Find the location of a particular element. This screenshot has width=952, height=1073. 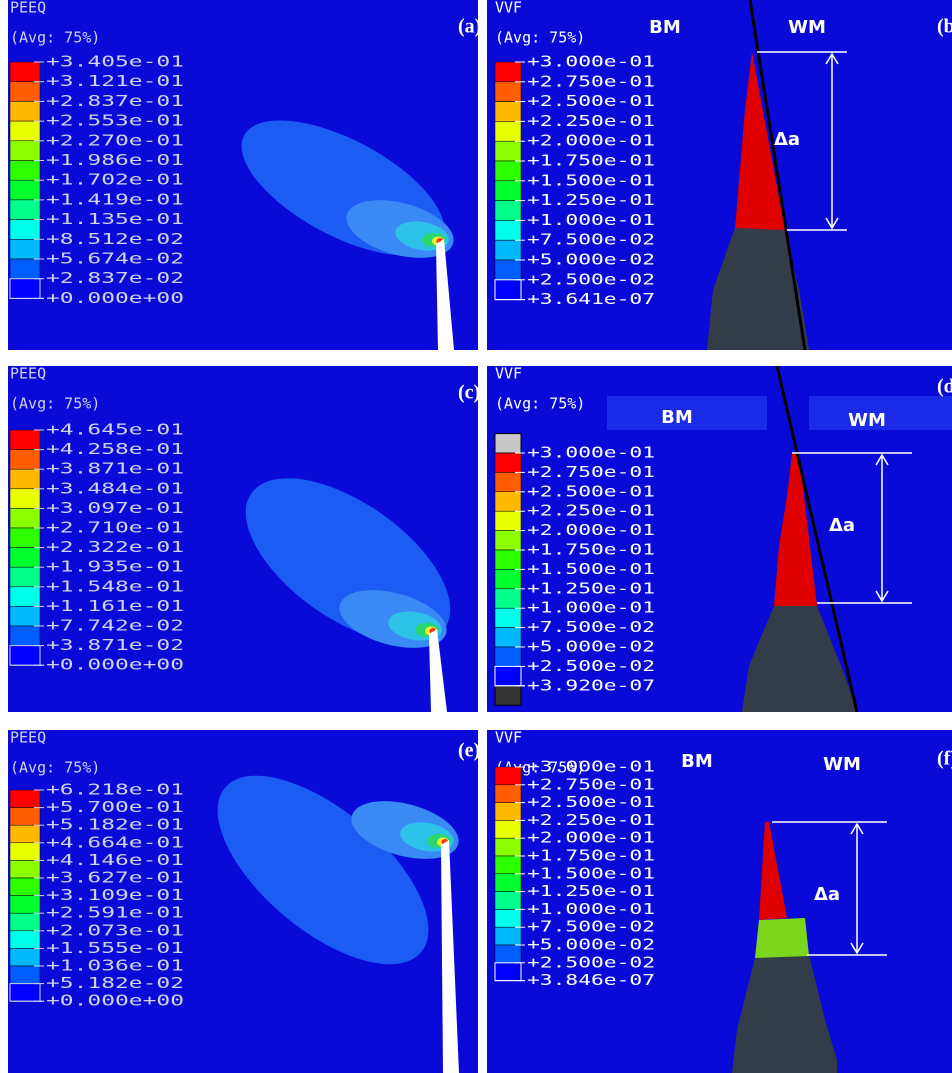

legend-value: +3.641e-07 is located at coordinates (591, 299).